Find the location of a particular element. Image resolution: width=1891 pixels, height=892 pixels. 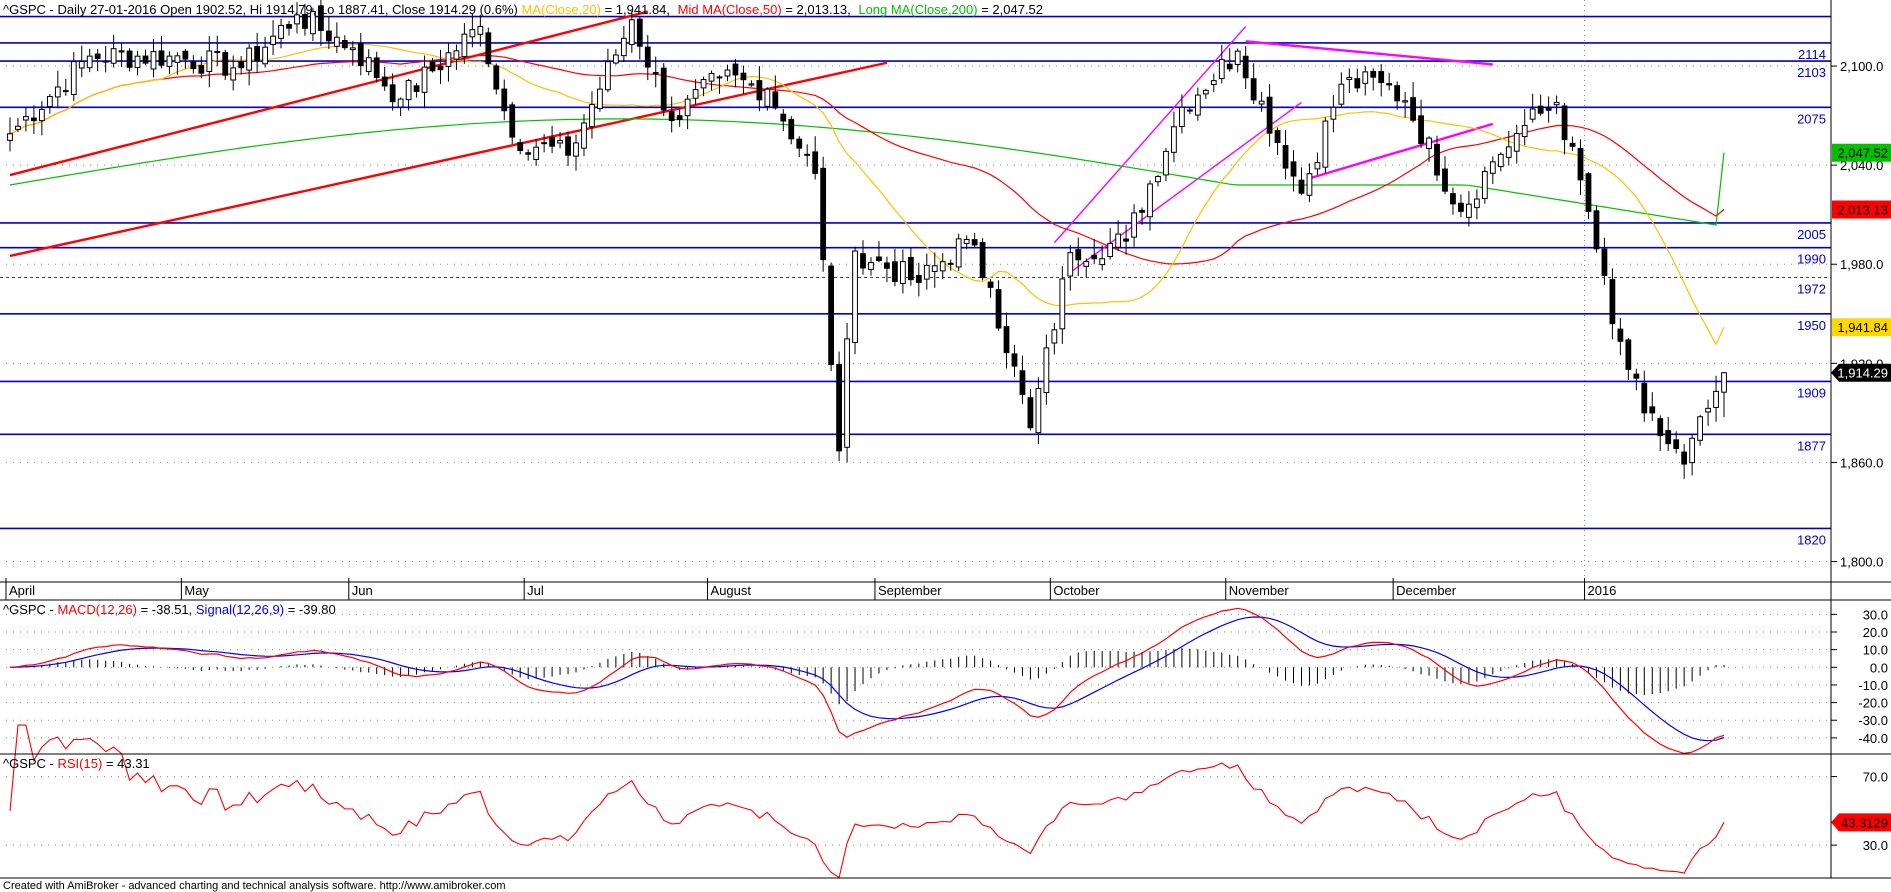

macd-tick-label: -10.0 is located at coordinates (1873, 685).